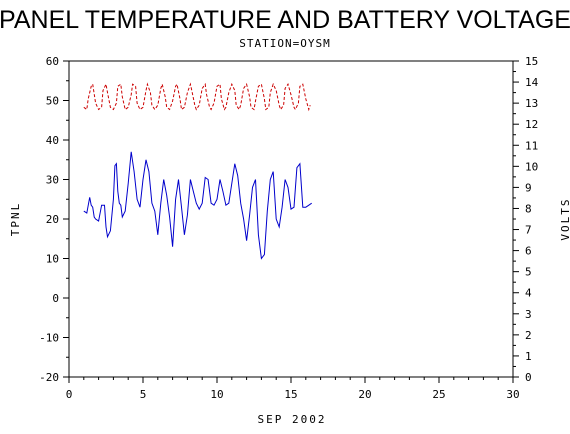  I want to click on series-line-panel-temperature, so click(197, 205).